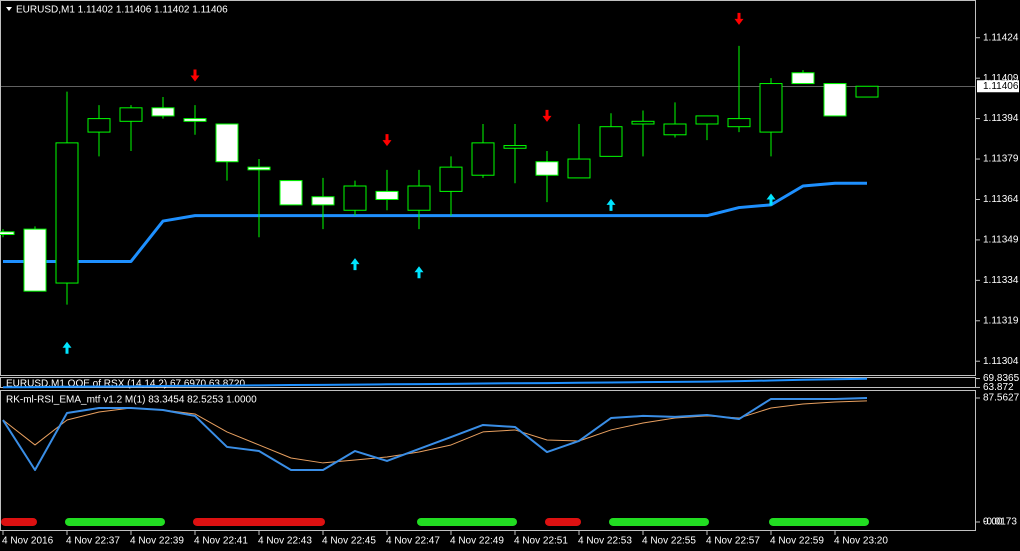 This screenshot has width=1020, height=551. Describe the element at coordinates (28, 541) in the screenshot. I see `x-tick-label: 4 Nov 2016` at that location.